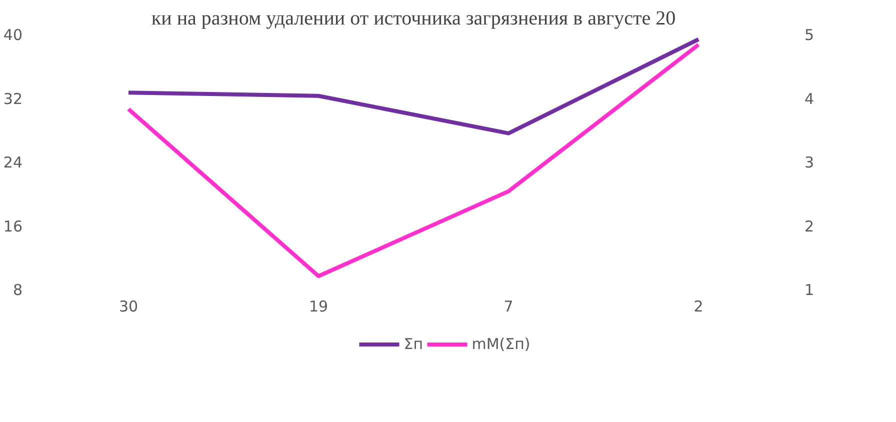 The image size is (896, 422). What do you see at coordinates (413, 19) in the screenshot?
I see `chart-title: ки на разном удалении от источника загрязнения в августе 20` at bounding box center [413, 19].